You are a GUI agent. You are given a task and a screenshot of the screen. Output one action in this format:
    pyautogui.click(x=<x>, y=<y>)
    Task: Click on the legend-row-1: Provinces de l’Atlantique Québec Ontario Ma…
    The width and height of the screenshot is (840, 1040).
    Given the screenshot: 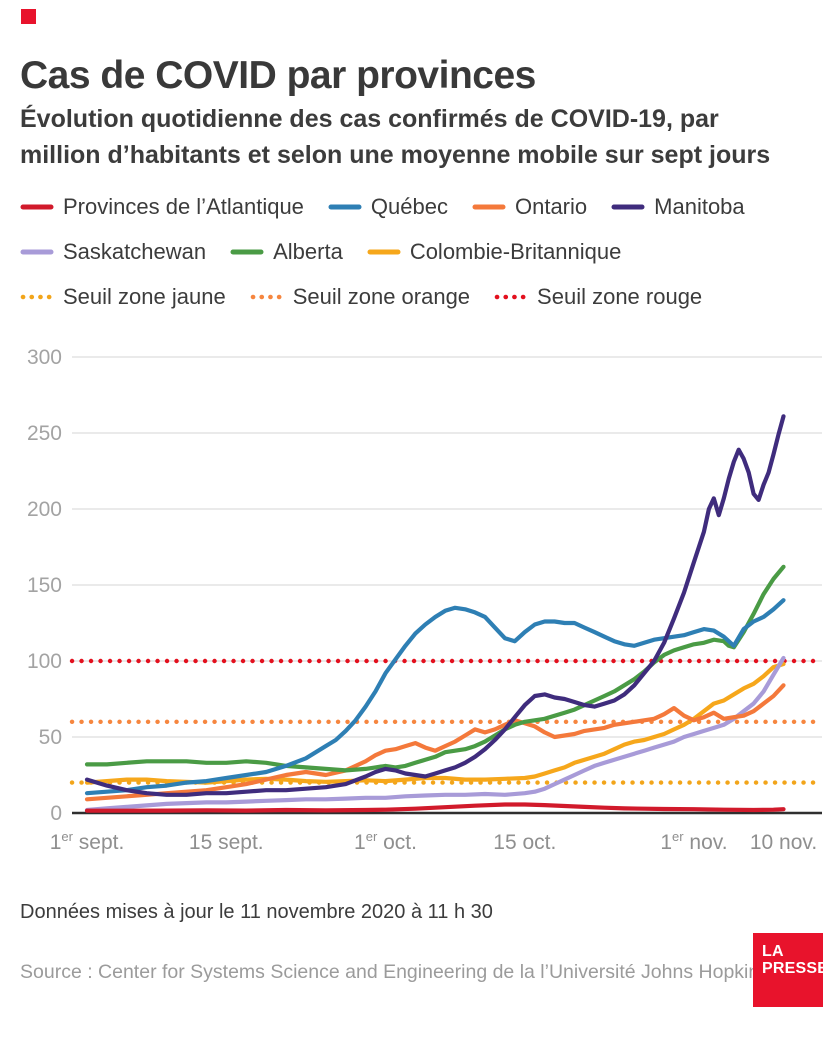 What is the action you would take?
    pyautogui.click(x=424, y=207)
    